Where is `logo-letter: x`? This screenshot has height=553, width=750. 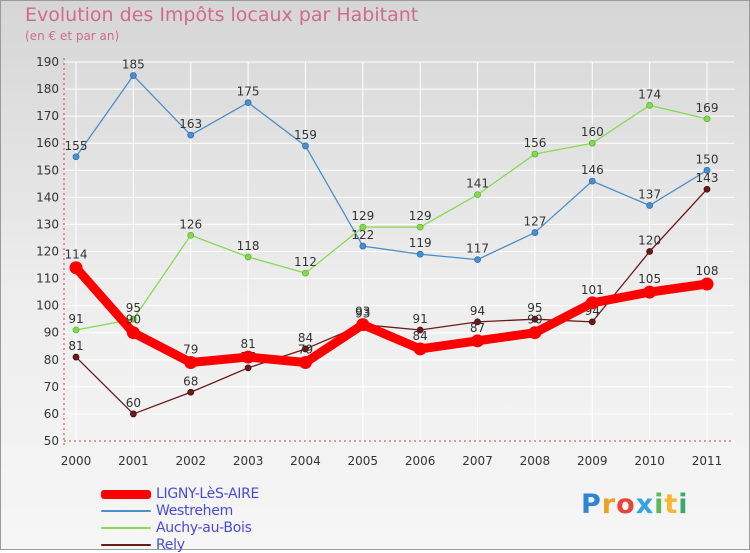 logo-letter: x is located at coordinates (645, 504).